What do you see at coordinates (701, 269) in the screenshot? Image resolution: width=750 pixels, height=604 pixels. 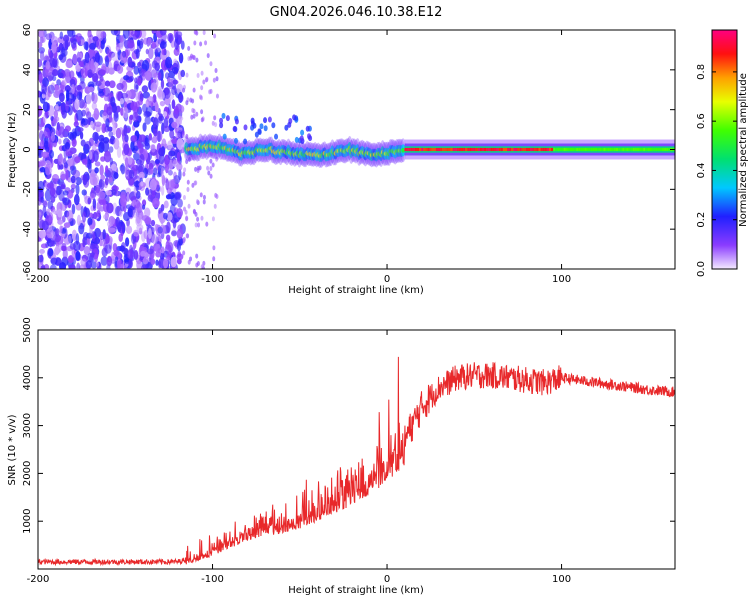 I see `colorbar-tick-label: 0.0` at bounding box center [701, 269].